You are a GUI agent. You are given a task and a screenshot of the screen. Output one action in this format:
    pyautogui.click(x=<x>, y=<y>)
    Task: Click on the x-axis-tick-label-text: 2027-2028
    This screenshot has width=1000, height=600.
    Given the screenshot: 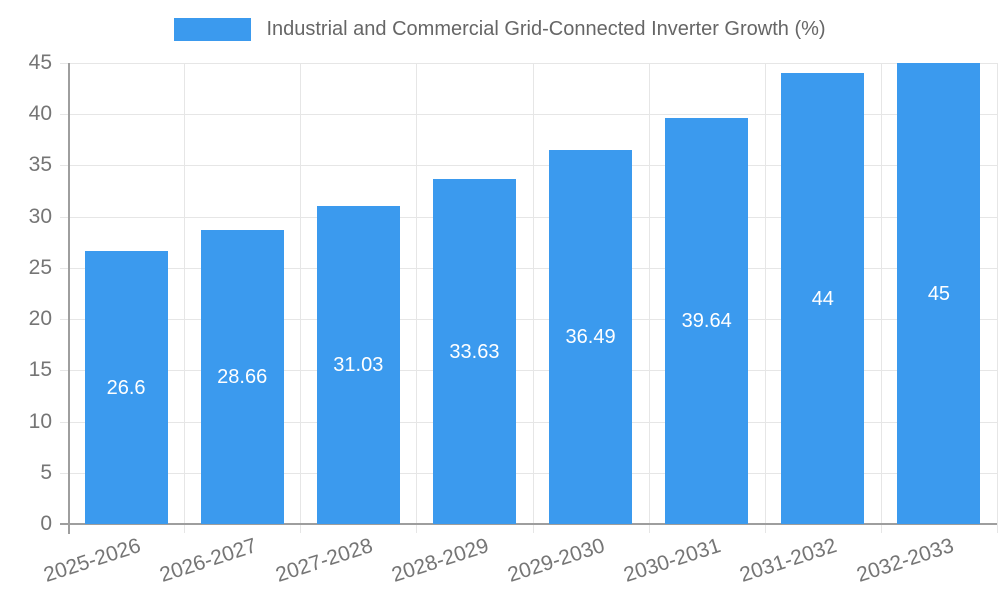 What is the action you would take?
    pyautogui.click(x=324, y=560)
    